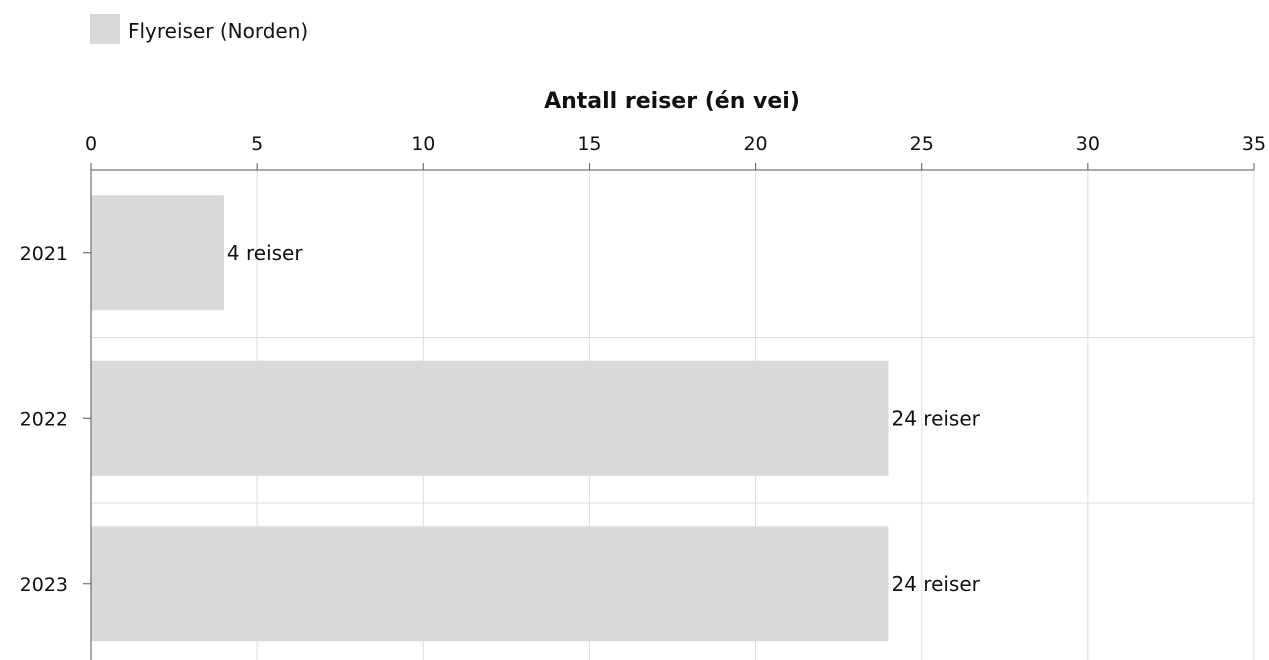 The image size is (1269, 660). I want to click on y-tick-label: 2021, so click(44, 254).